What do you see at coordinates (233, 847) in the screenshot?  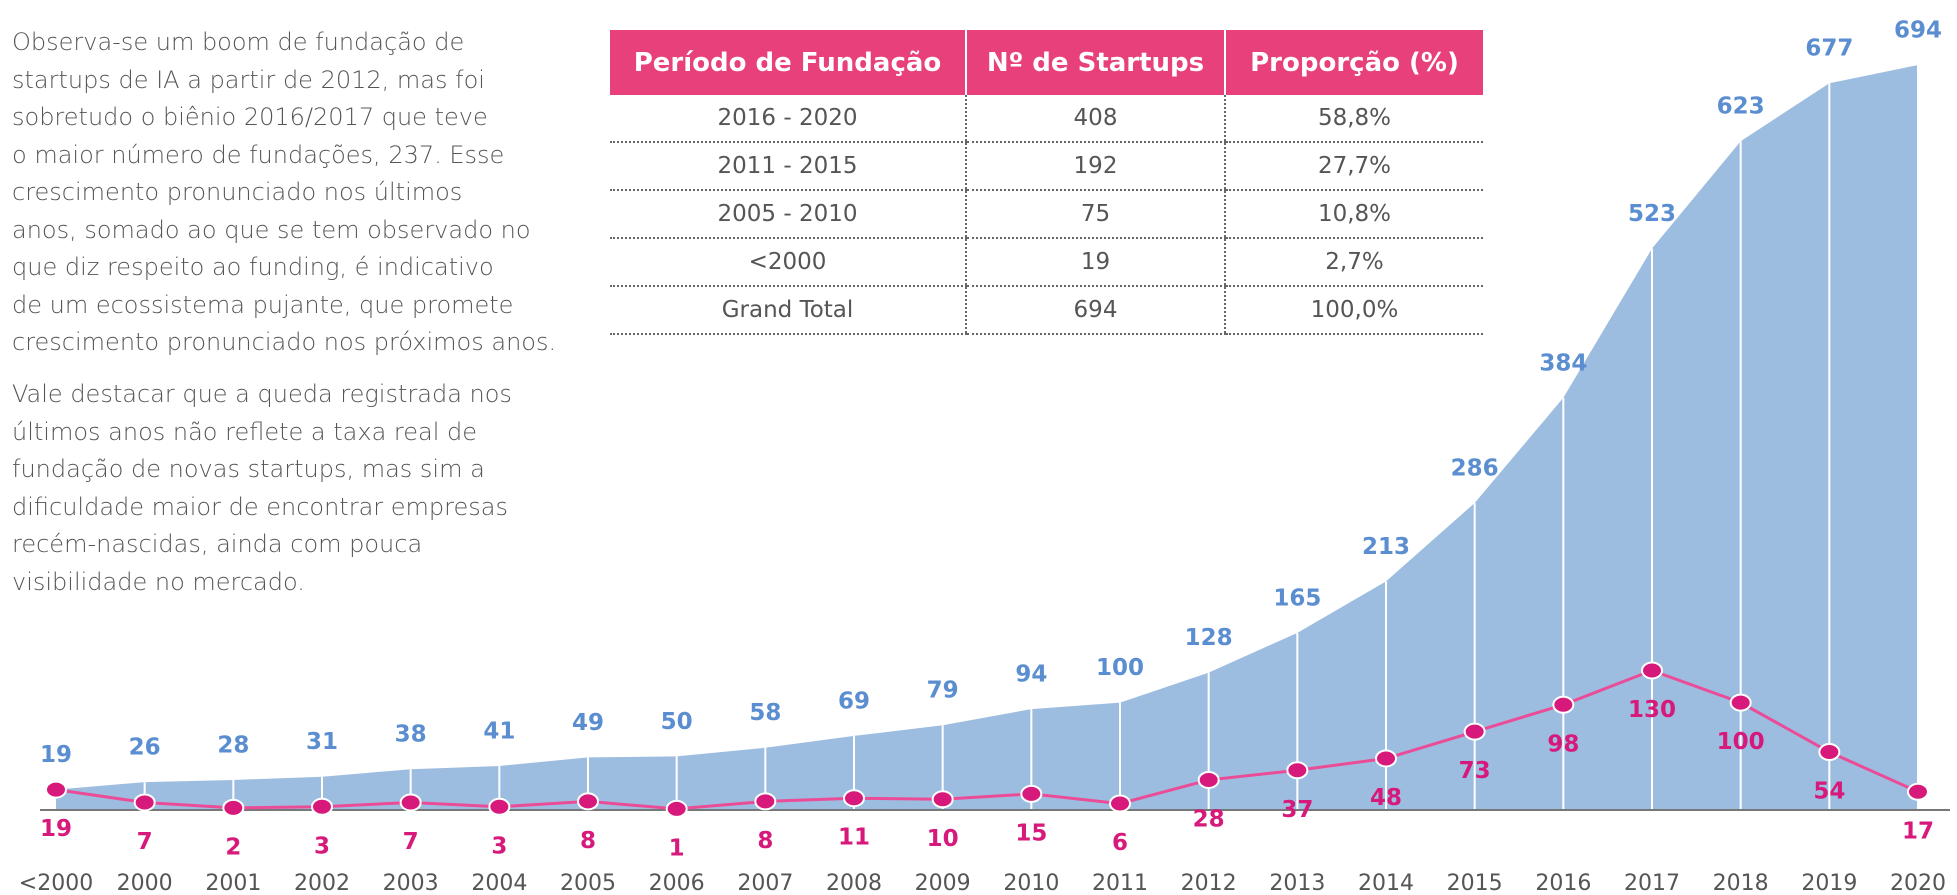 I see `value-label: 2` at bounding box center [233, 847].